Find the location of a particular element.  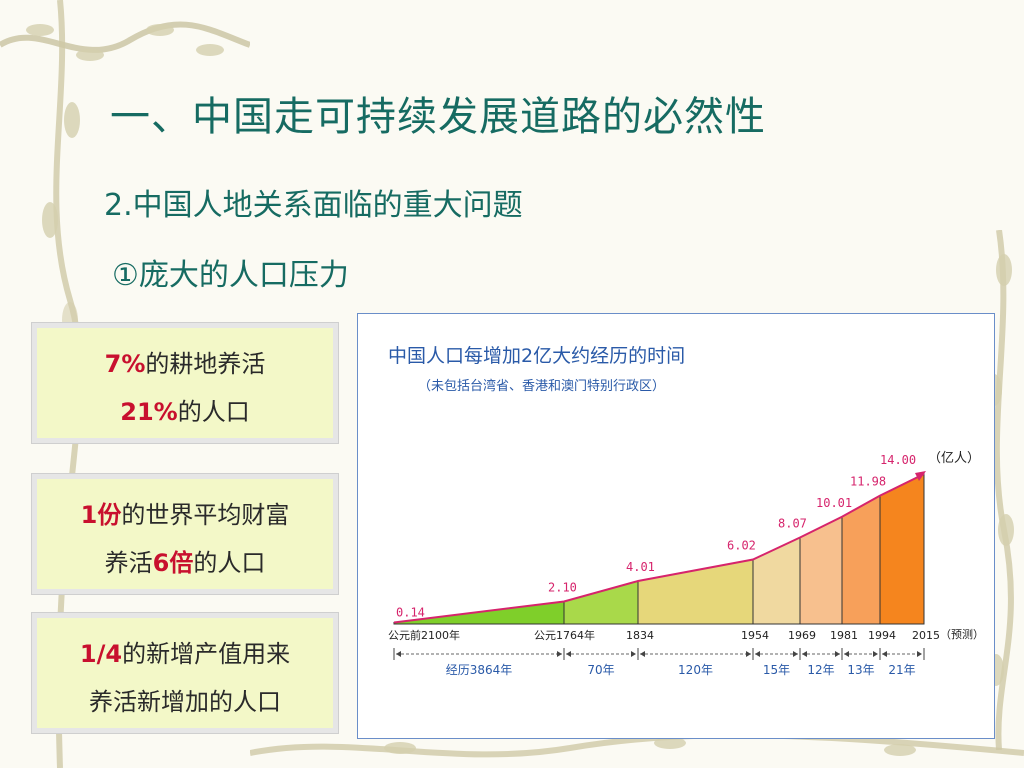

fact-highlight: 7% is located at coordinates (125, 364).